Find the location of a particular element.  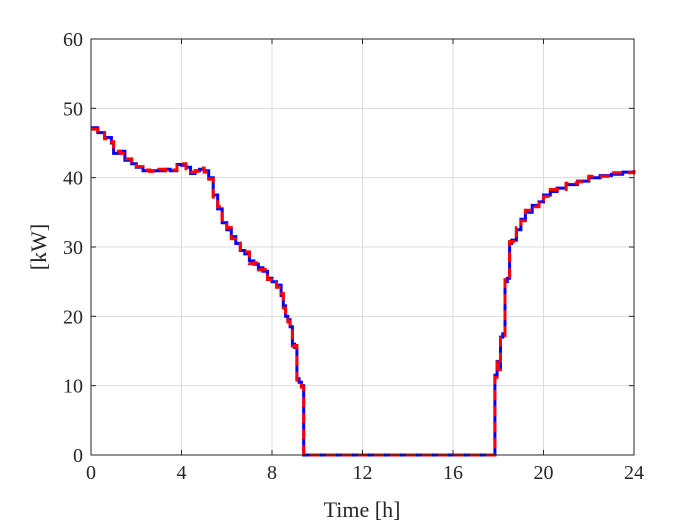

x-axis-label: Time [h] is located at coordinates (362, 509).